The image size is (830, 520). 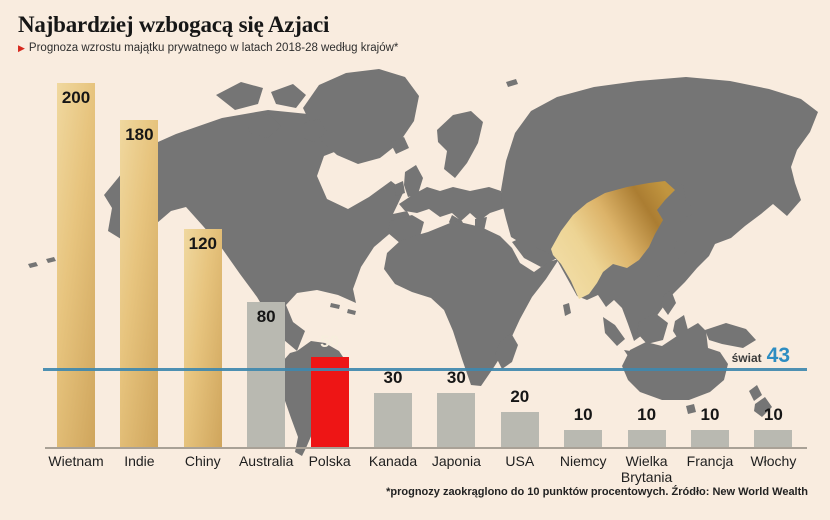 What do you see at coordinates (330, 341) in the screenshot?
I see `bar-value-polska: 50` at bounding box center [330, 341].